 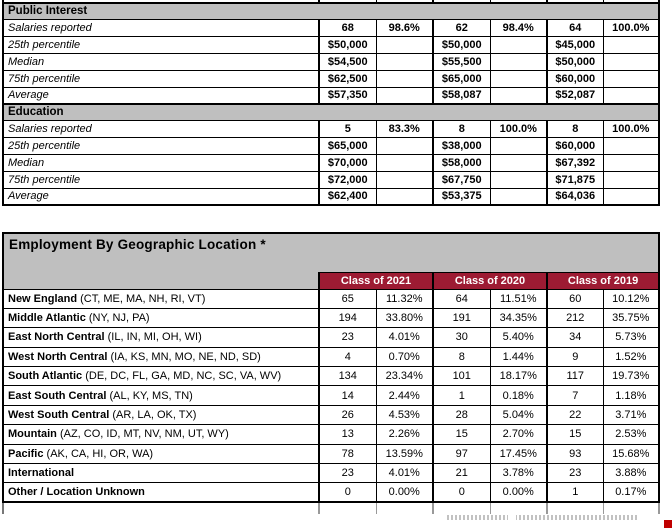 I want to click on count-cell: 60, so click(x=575, y=298).